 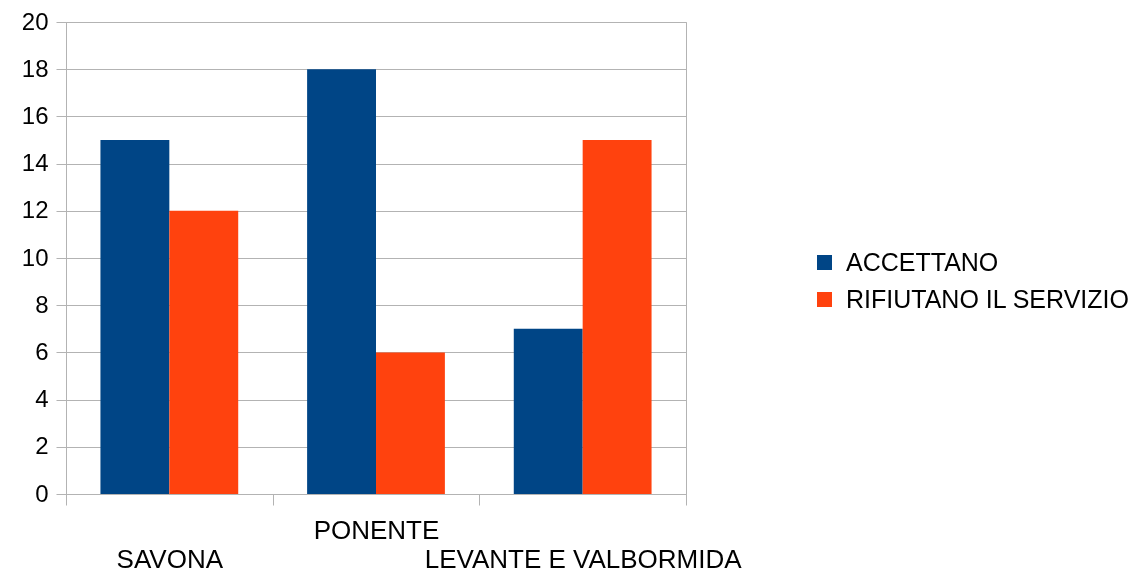 What do you see at coordinates (583, 557) in the screenshot?
I see `x-tick-label: LEVANTE E VALBORMIDA` at bounding box center [583, 557].